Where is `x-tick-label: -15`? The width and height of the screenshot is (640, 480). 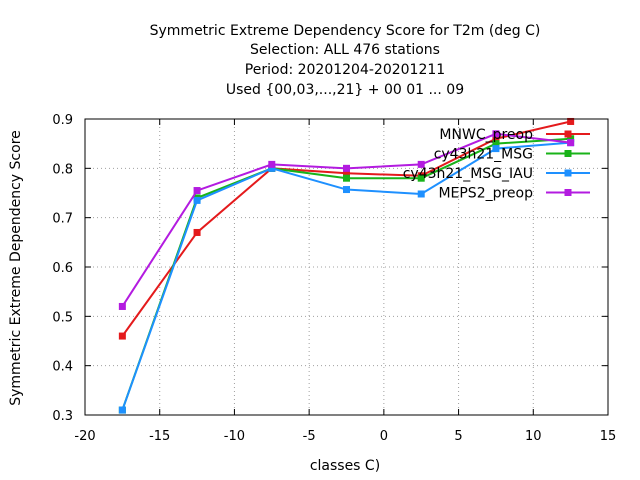
x-tick-label: -15 is located at coordinates (159, 436).